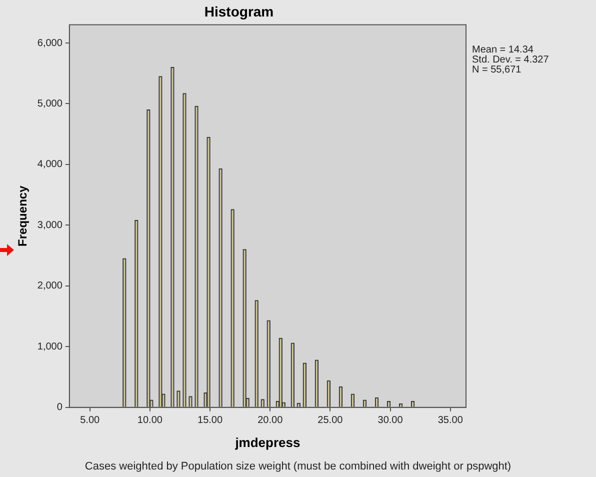 The height and width of the screenshot is (477, 596). I want to click on y-tick-label: 5,000, so click(50, 104).